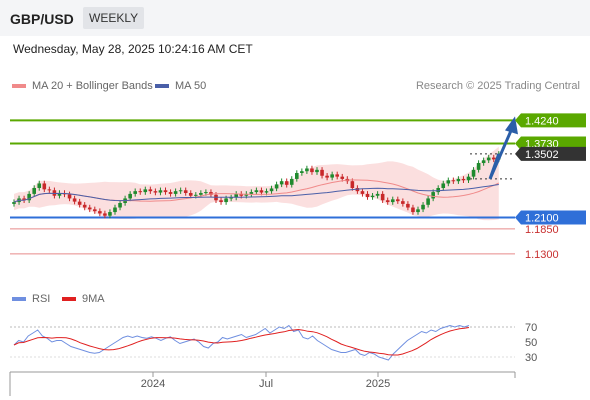  I want to click on x-tick-label: Jul, so click(266, 384).